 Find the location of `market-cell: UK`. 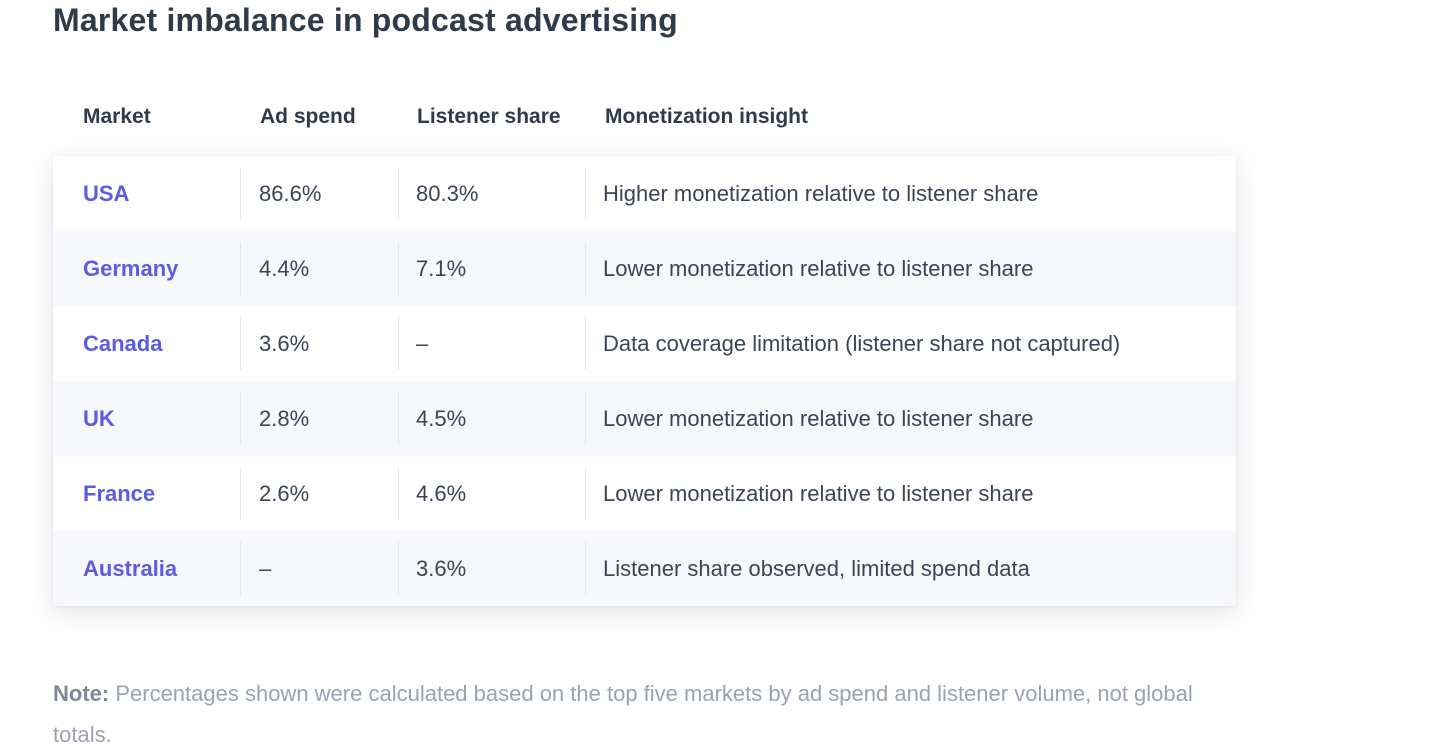

market-cell: UK is located at coordinates (99, 418).